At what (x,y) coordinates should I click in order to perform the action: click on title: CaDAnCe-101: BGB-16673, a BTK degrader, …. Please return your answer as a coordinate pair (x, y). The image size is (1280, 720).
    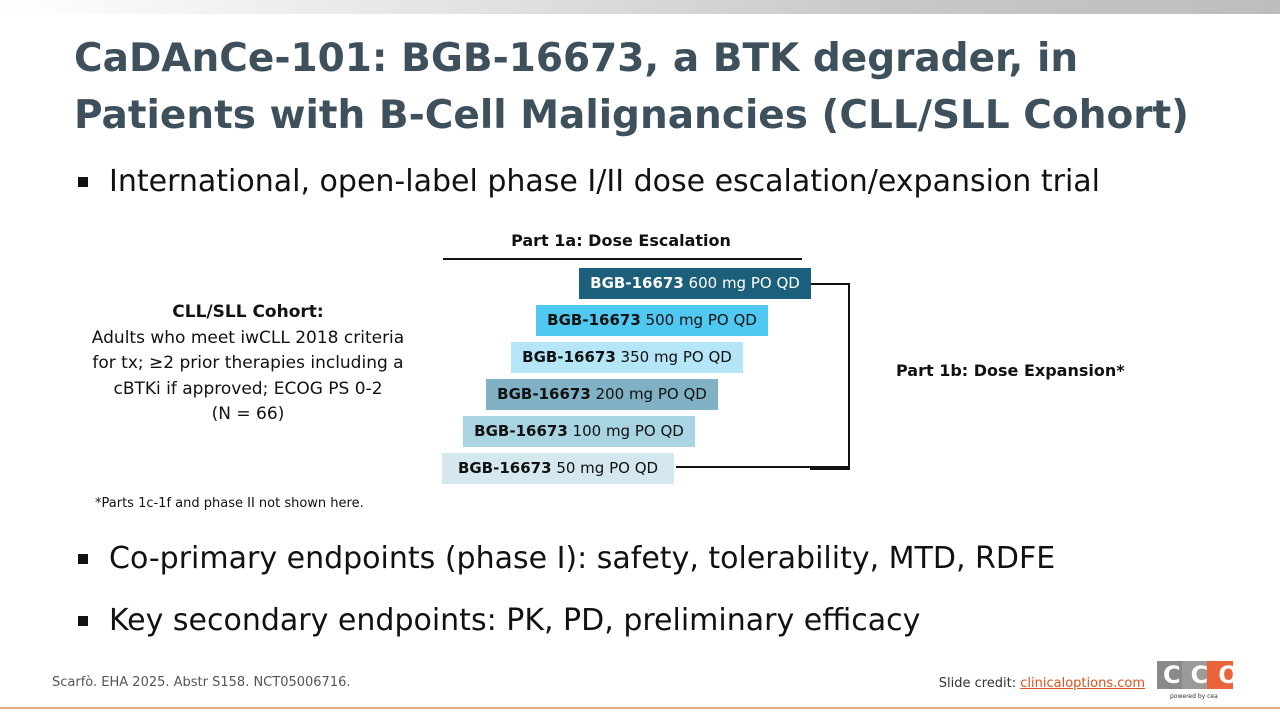
    Looking at the image, I should click on (631, 87).